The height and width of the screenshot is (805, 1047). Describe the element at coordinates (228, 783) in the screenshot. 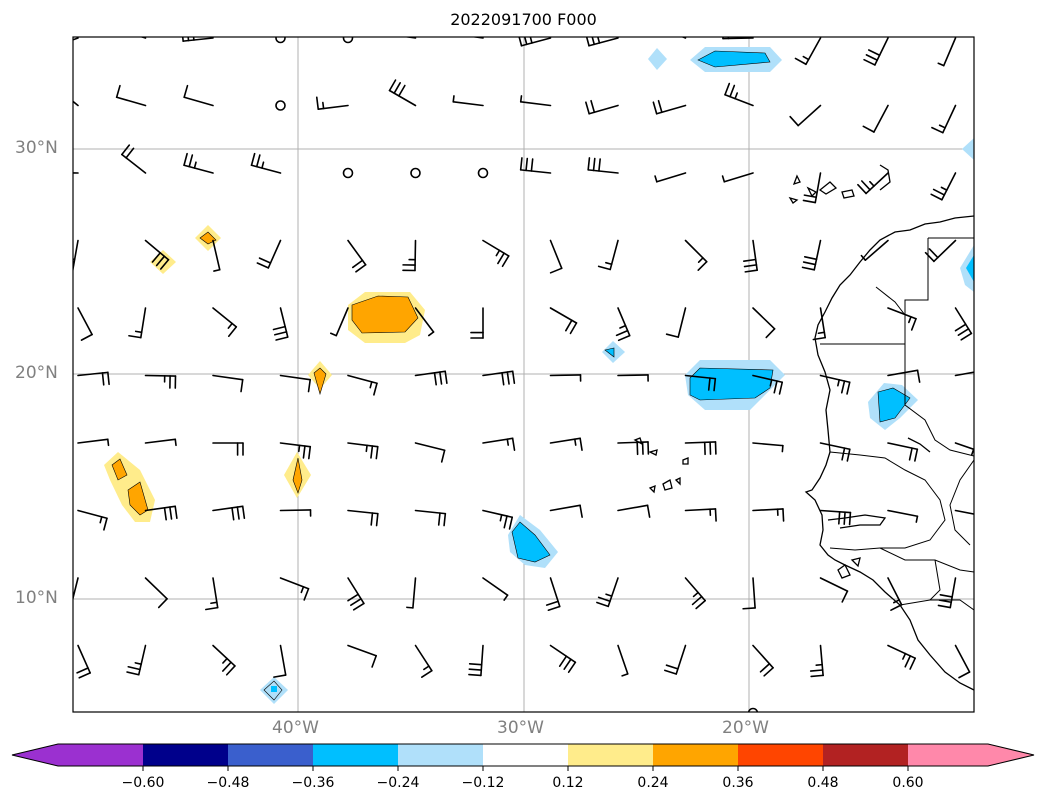

I see `colorbar-tick-label: −0.48` at that location.